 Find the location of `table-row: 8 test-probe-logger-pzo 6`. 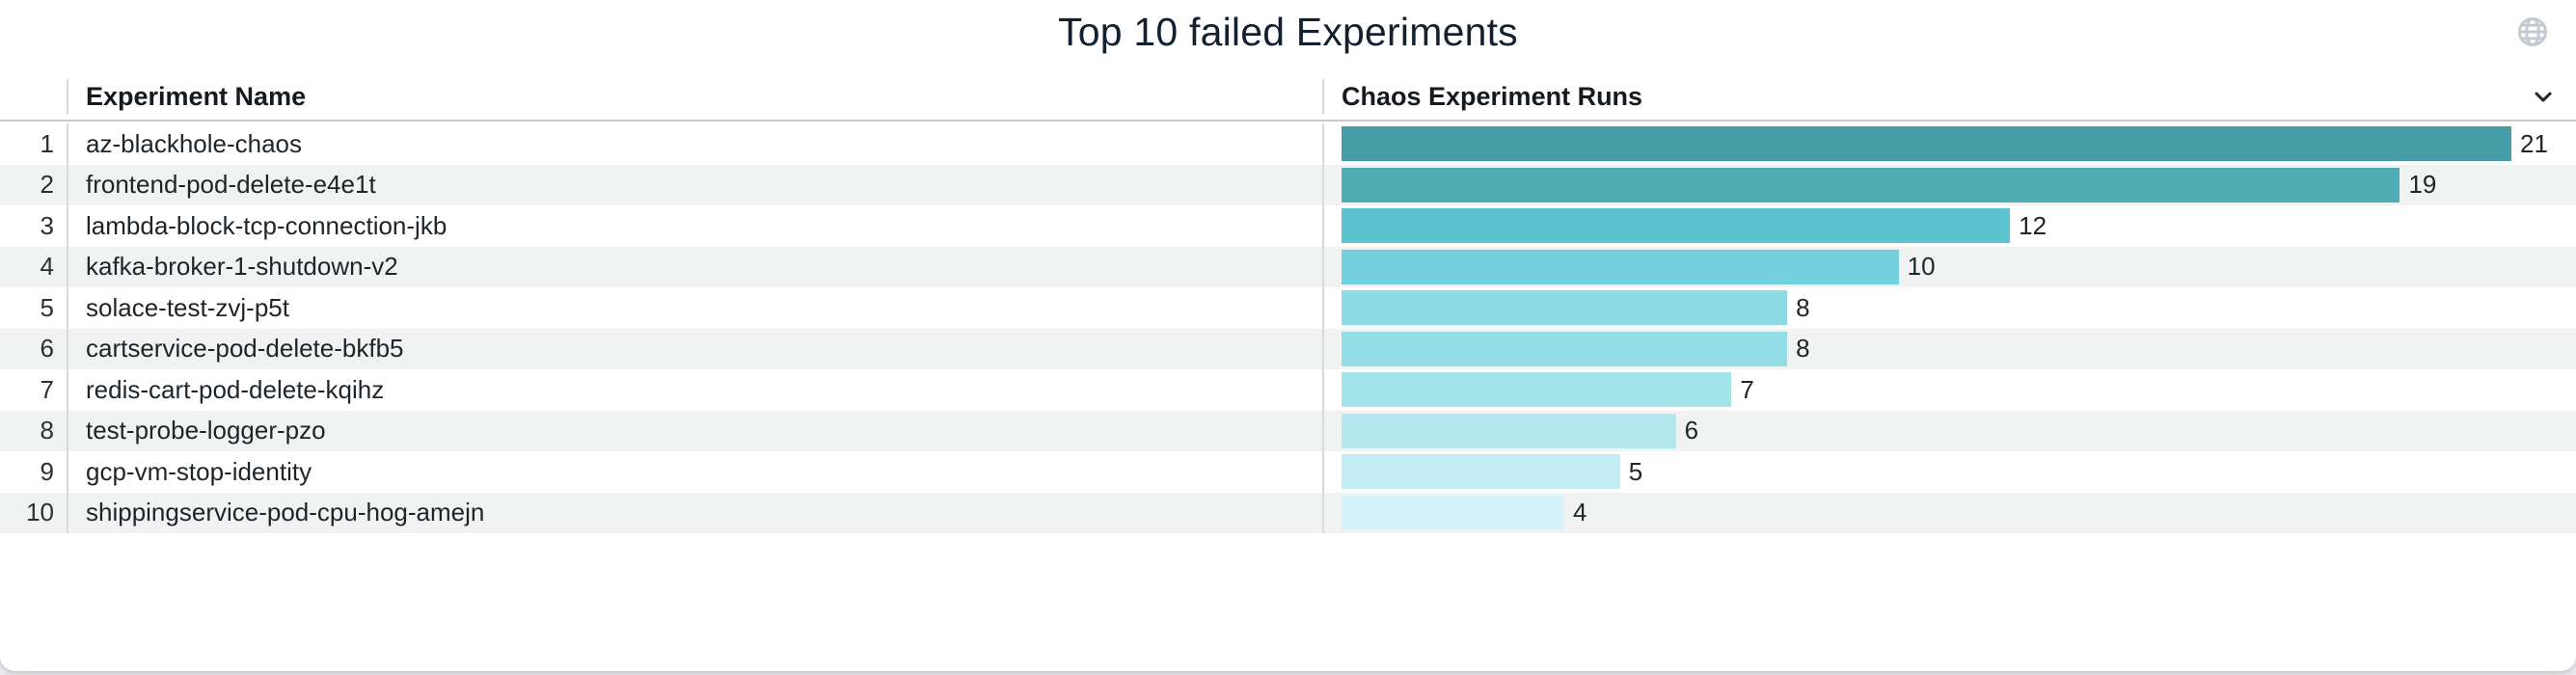

table-row: 8 test-probe-logger-pzo 6 is located at coordinates (1288, 430).